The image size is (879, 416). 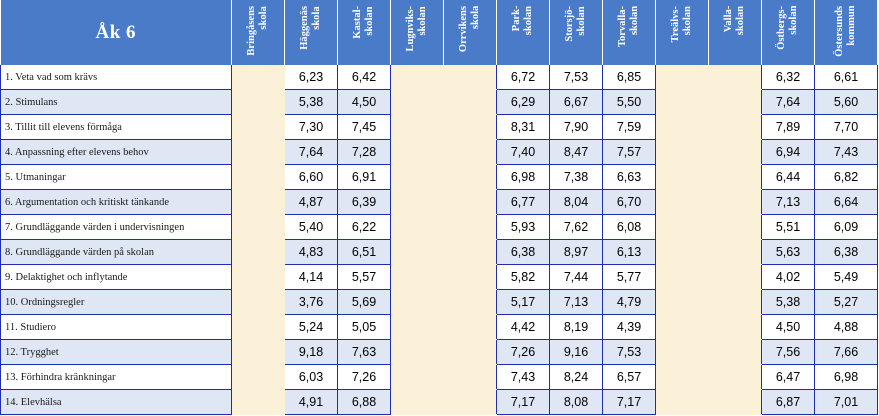 What do you see at coordinates (846, 327) in the screenshot?
I see `value-cell: 4,88` at bounding box center [846, 327].